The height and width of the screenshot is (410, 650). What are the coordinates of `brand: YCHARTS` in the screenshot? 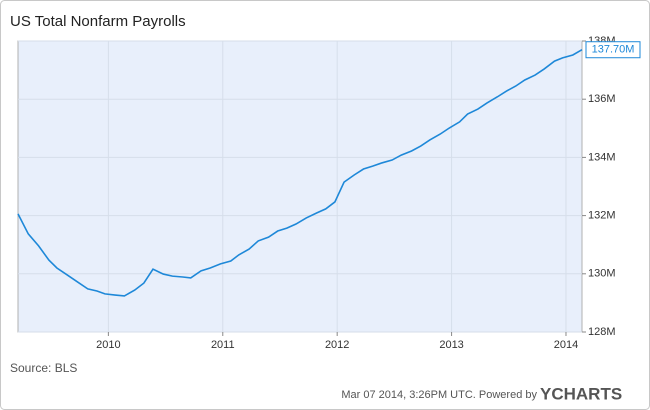 It's located at (581, 393).